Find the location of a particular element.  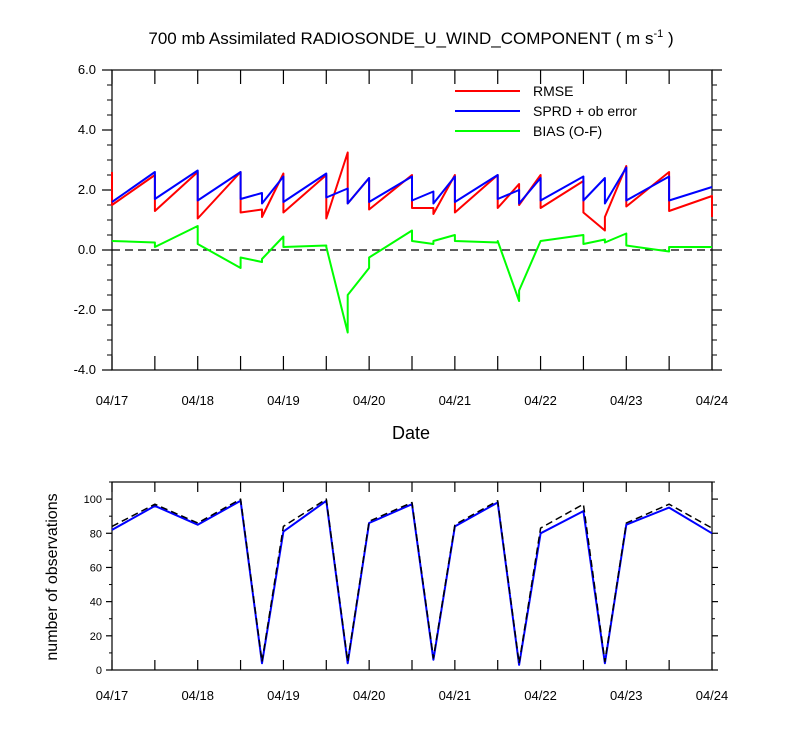

y-tick-label: 6.0 is located at coordinates (87, 69).